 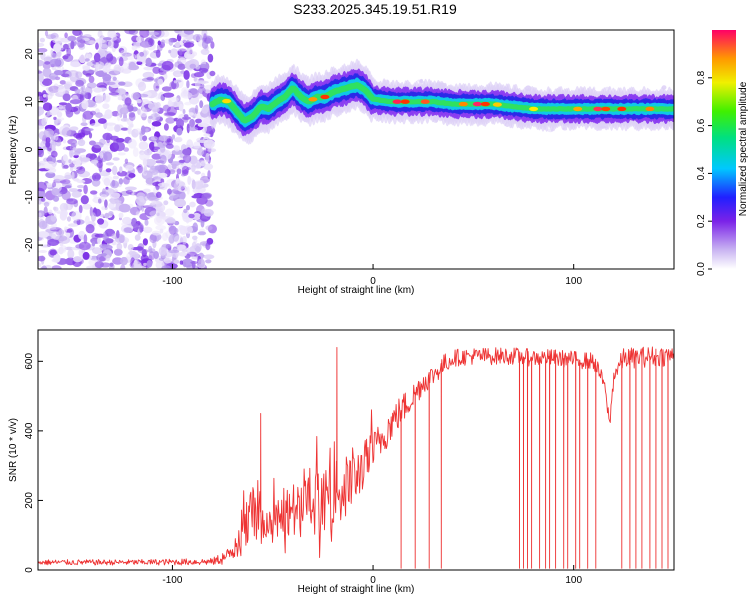 I want to click on snr-x-ticks: -100 0 100, so click(x=372, y=575).